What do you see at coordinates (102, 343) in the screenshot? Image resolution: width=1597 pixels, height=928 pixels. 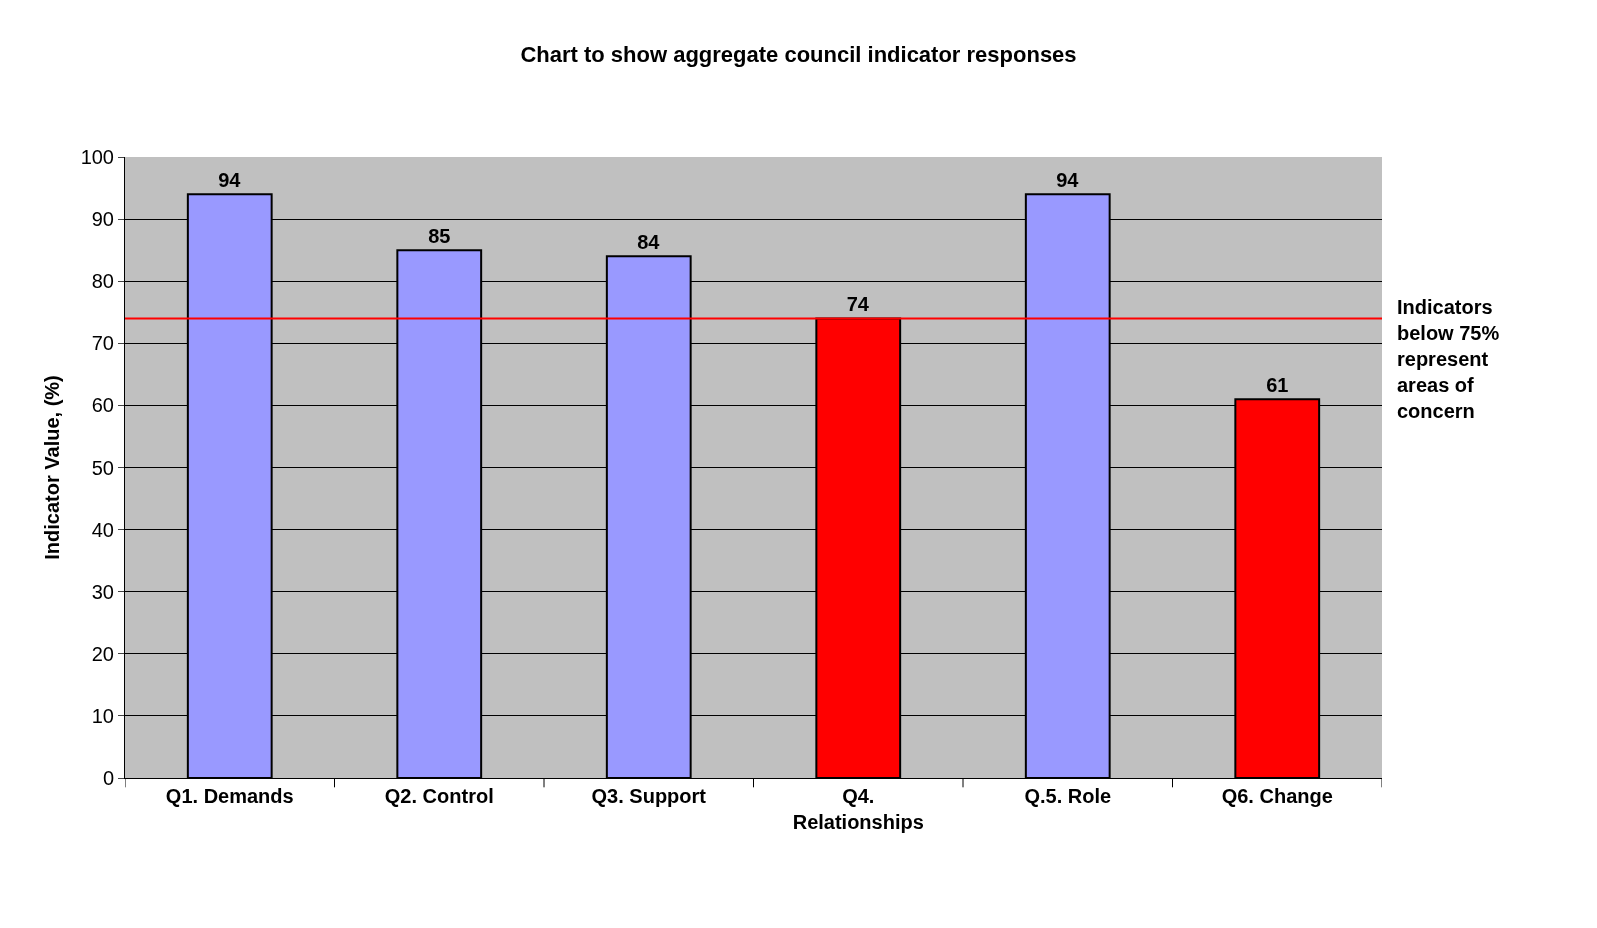 I see `y-tick-label: 70` at bounding box center [102, 343].